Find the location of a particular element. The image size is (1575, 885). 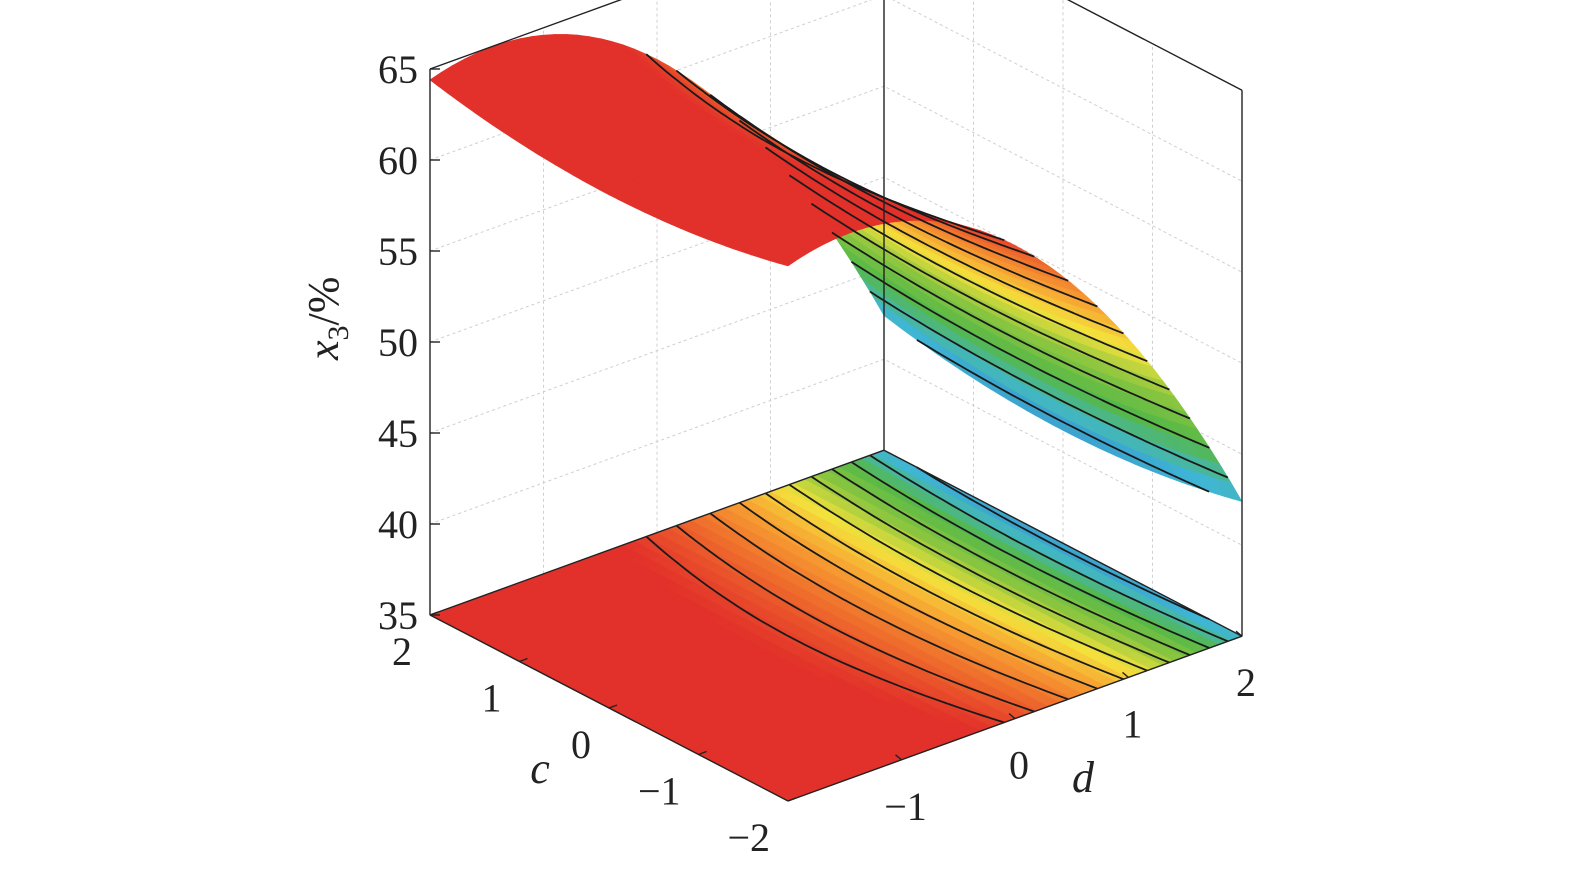

grid-line-z is located at coordinates (836, 91).